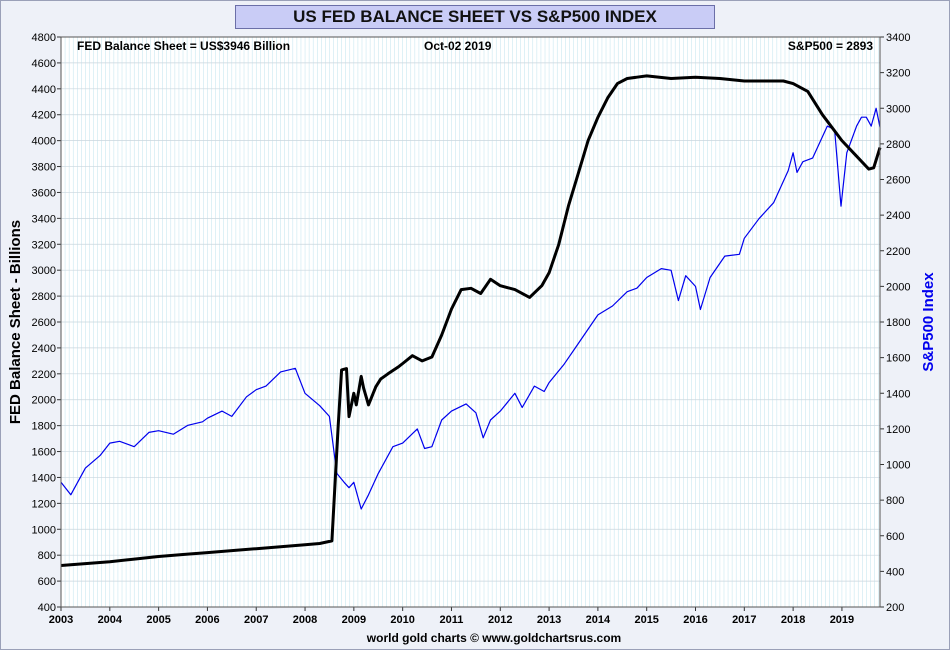 This screenshot has height=650, width=950. Describe the element at coordinates (44, 427) in the screenshot. I see `left-tick-label: 1800` at that location.